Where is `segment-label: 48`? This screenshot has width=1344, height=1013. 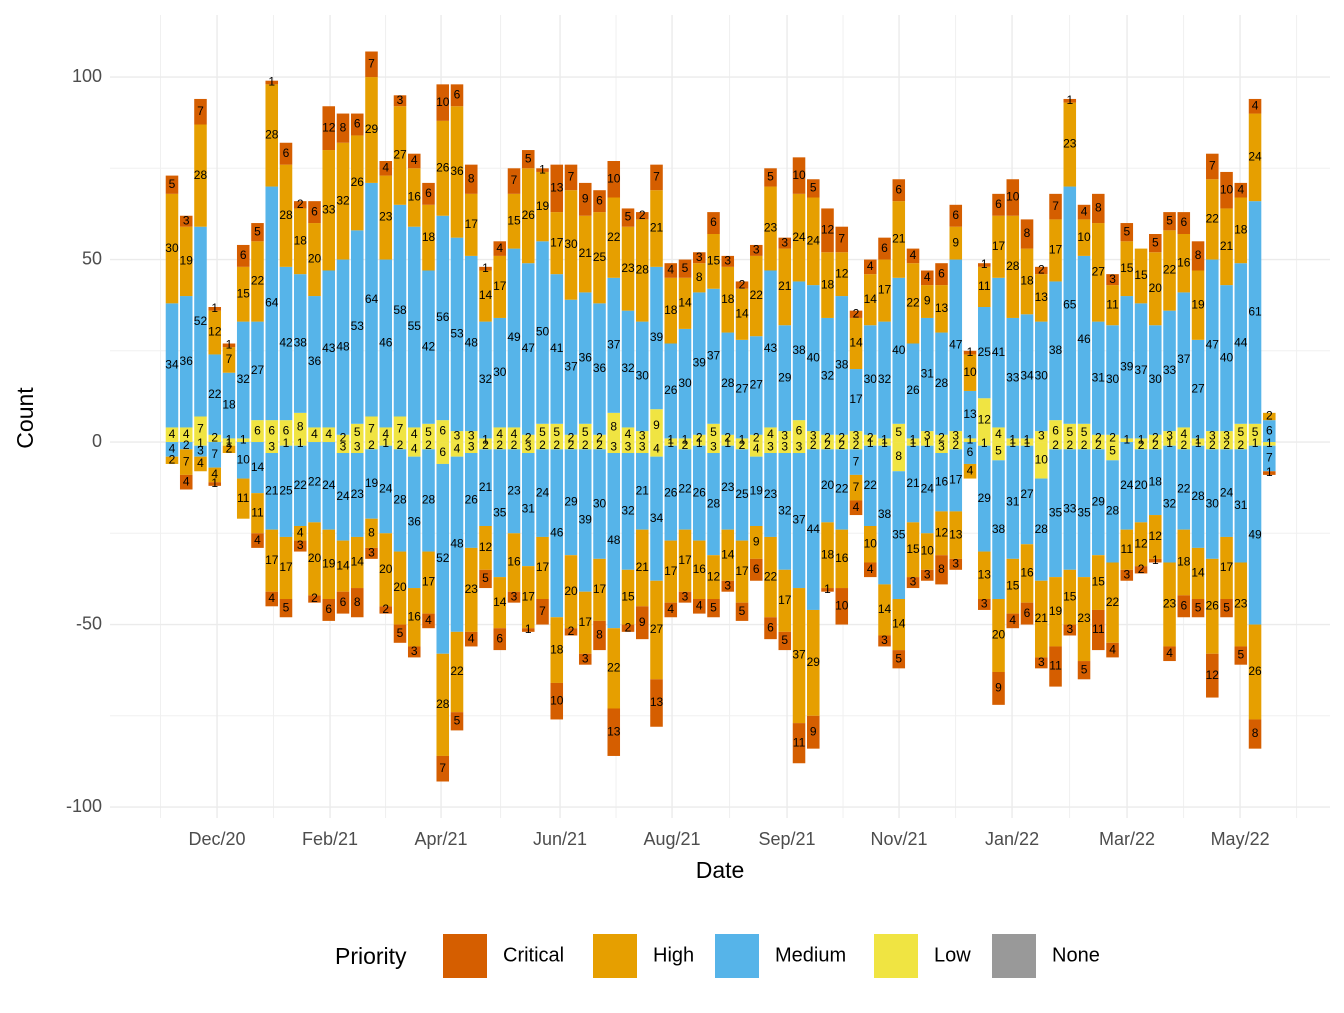 segment-label: 48 is located at coordinates (457, 543).